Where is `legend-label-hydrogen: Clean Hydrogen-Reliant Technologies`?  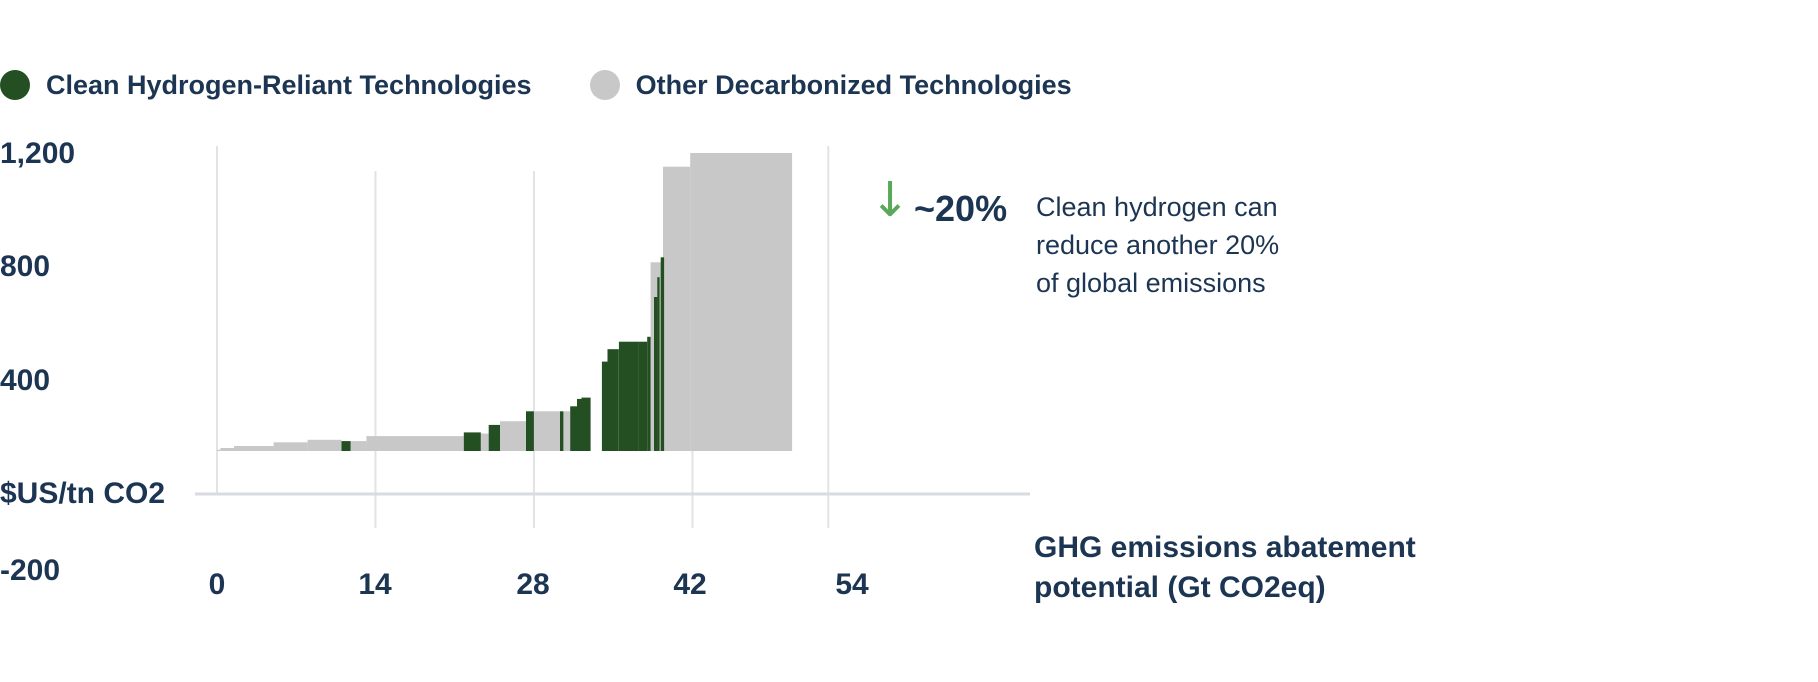
legend-label-hydrogen: Clean Hydrogen-Reliant Technologies is located at coordinates (289, 84).